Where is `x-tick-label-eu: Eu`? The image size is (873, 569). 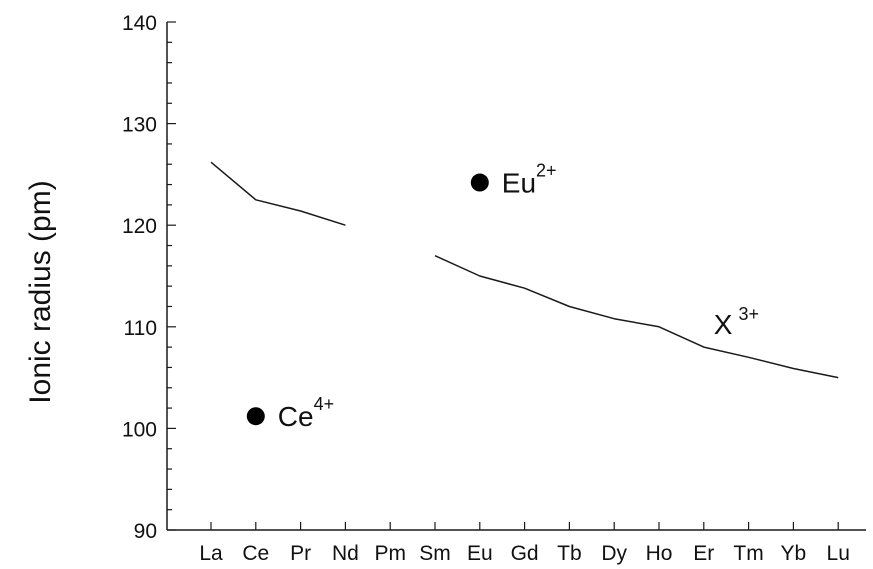
x-tick-label-eu: Eu is located at coordinates (480, 553).